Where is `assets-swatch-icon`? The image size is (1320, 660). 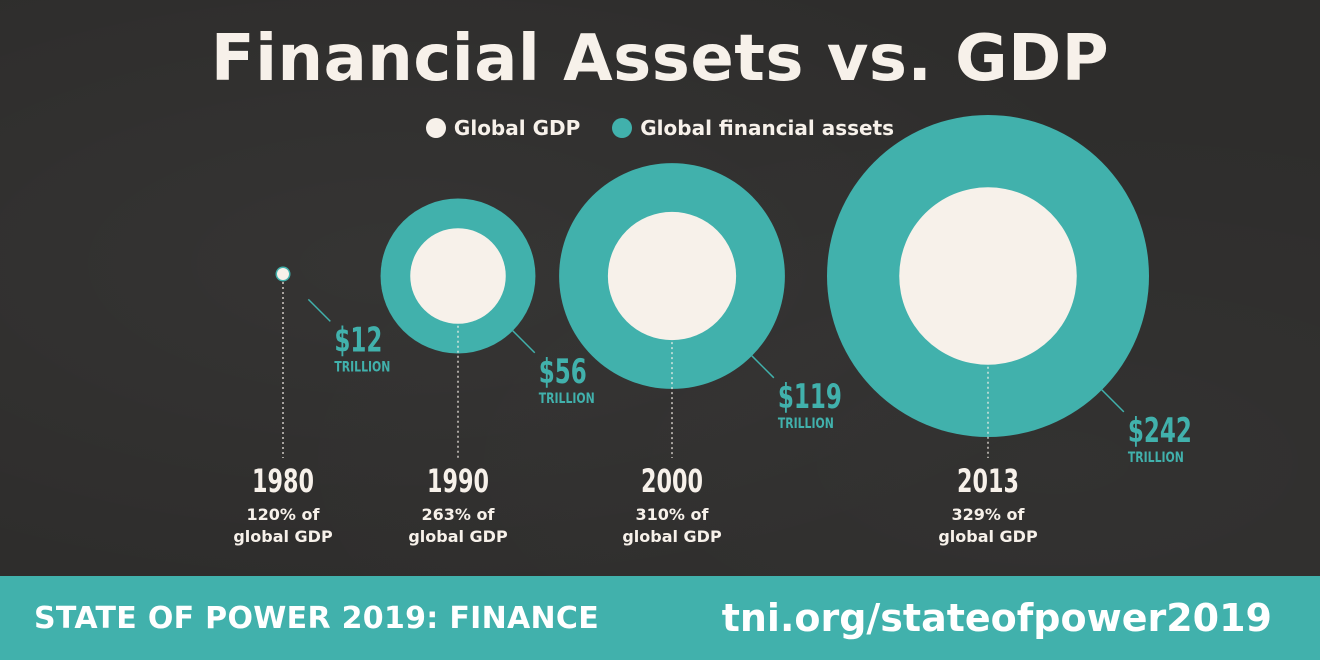 assets-swatch-icon is located at coordinates (622, 128).